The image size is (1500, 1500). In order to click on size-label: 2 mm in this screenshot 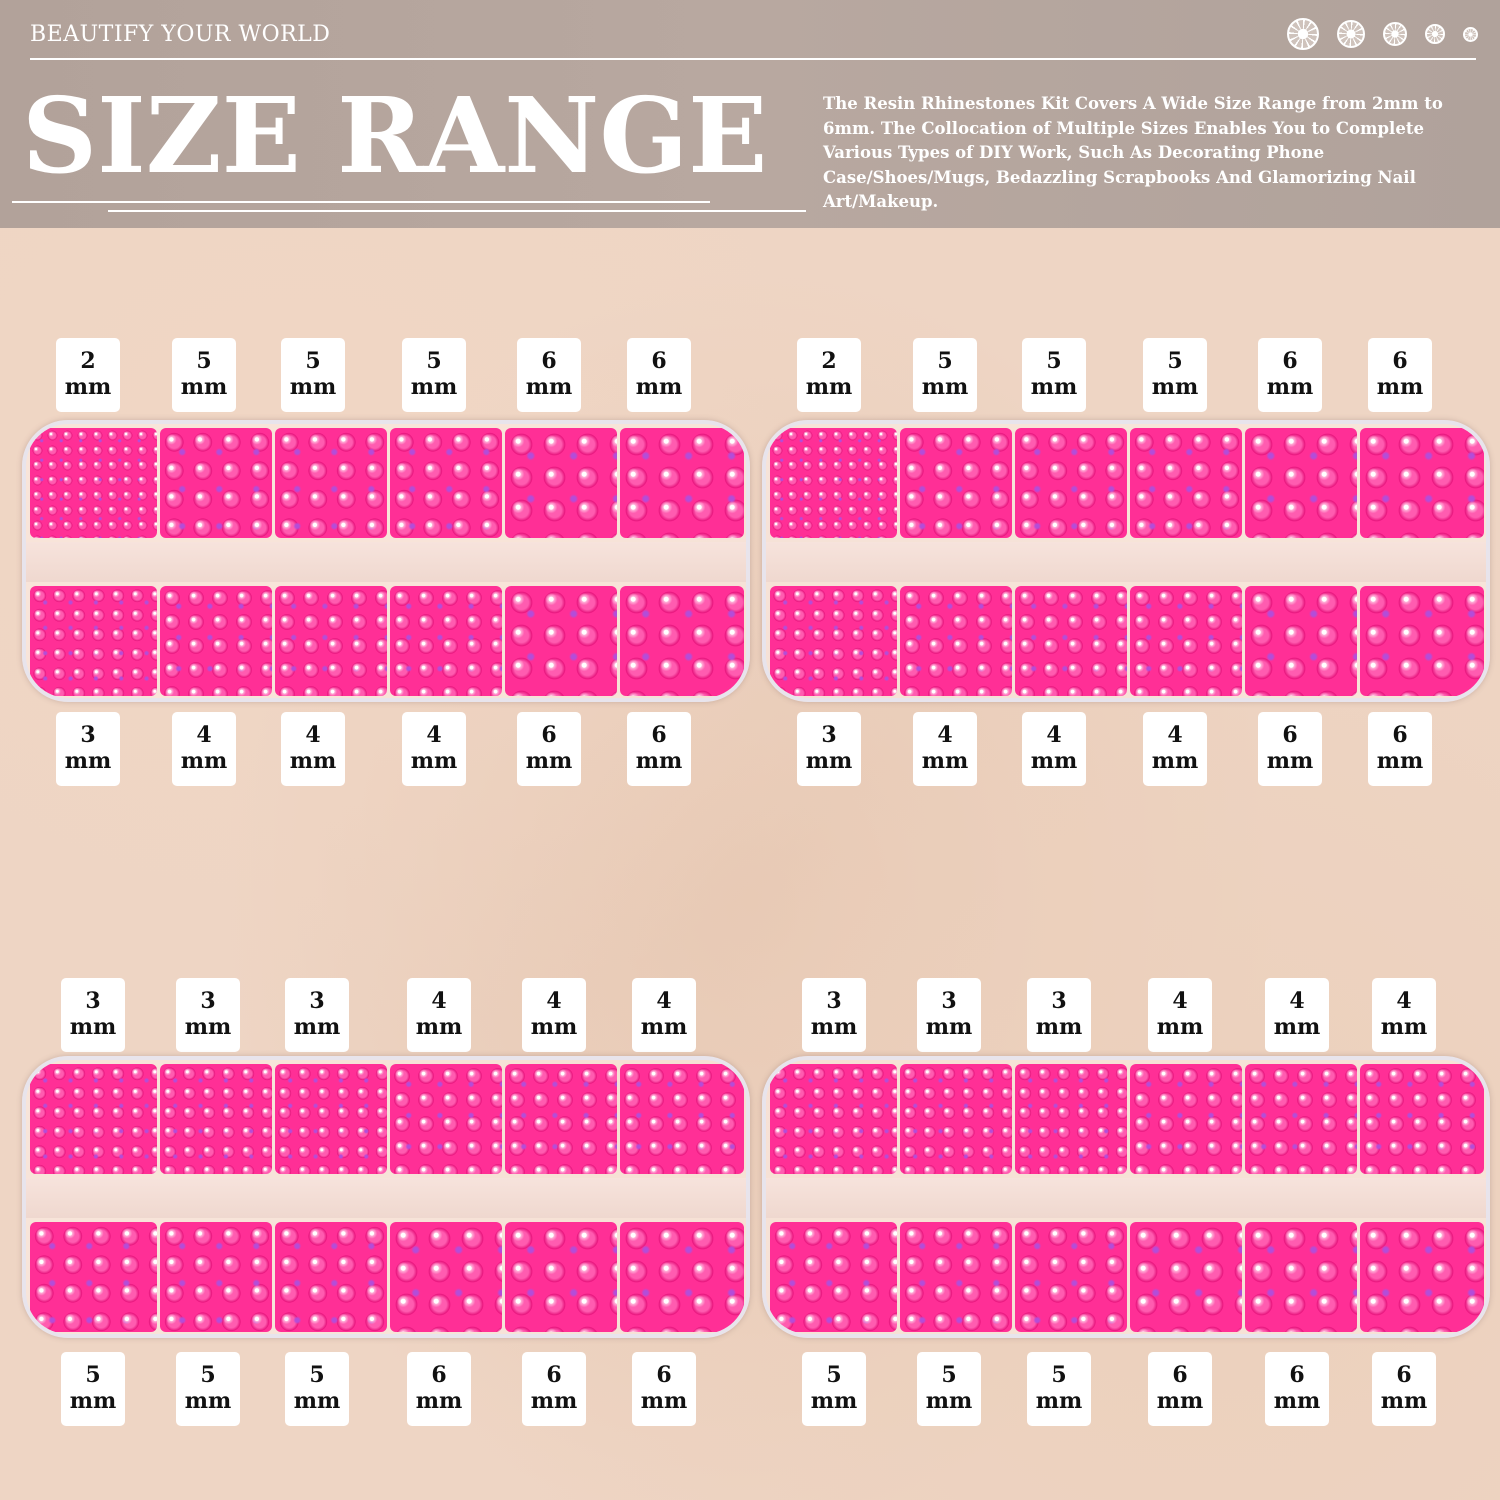, I will do `click(88, 375)`.